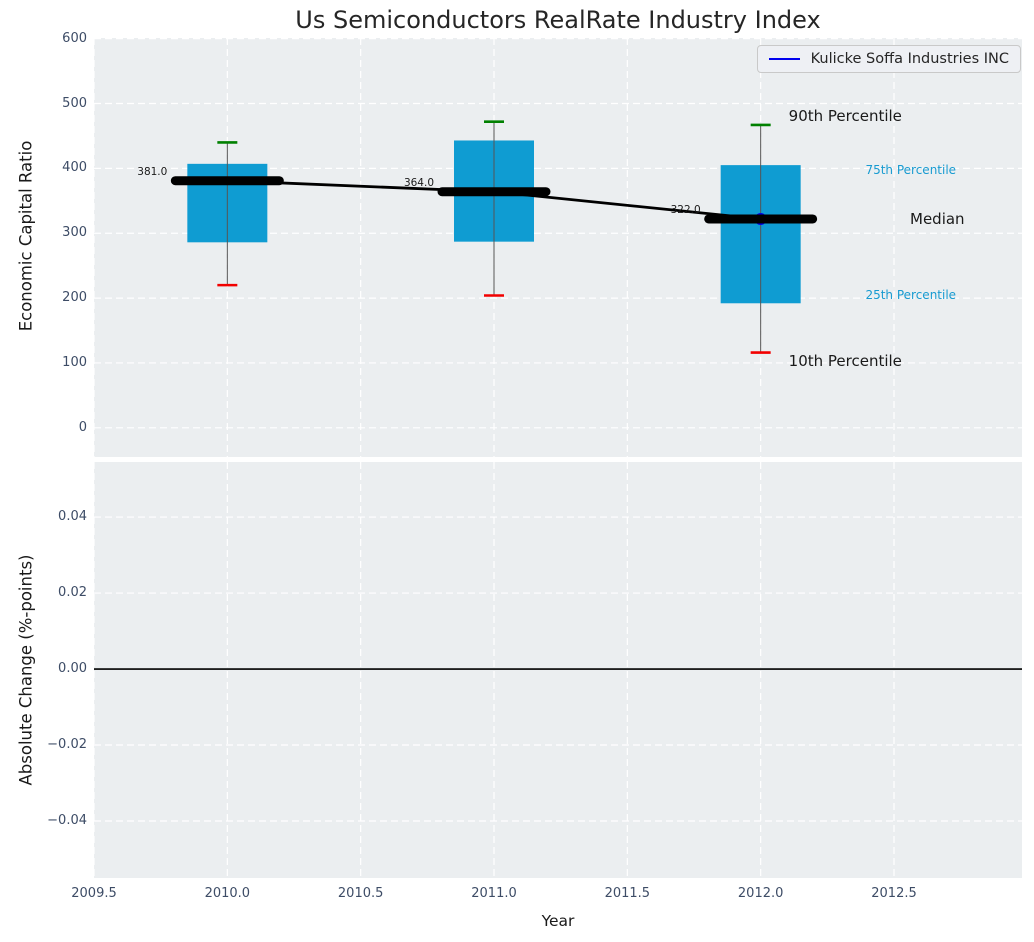 The height and width of the screenshot is (942, 1034). I want to click on annotation-25th-percentile: 25th Percentile, so click(911, 294).